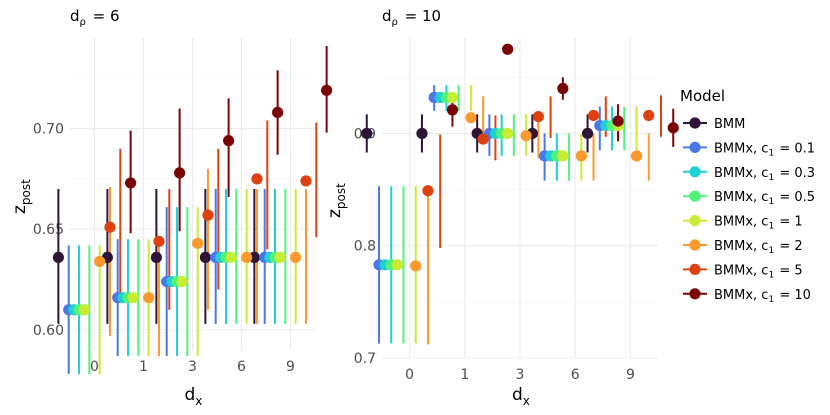  I want to click on y-tick-label: 0.8, so click(365, 247).